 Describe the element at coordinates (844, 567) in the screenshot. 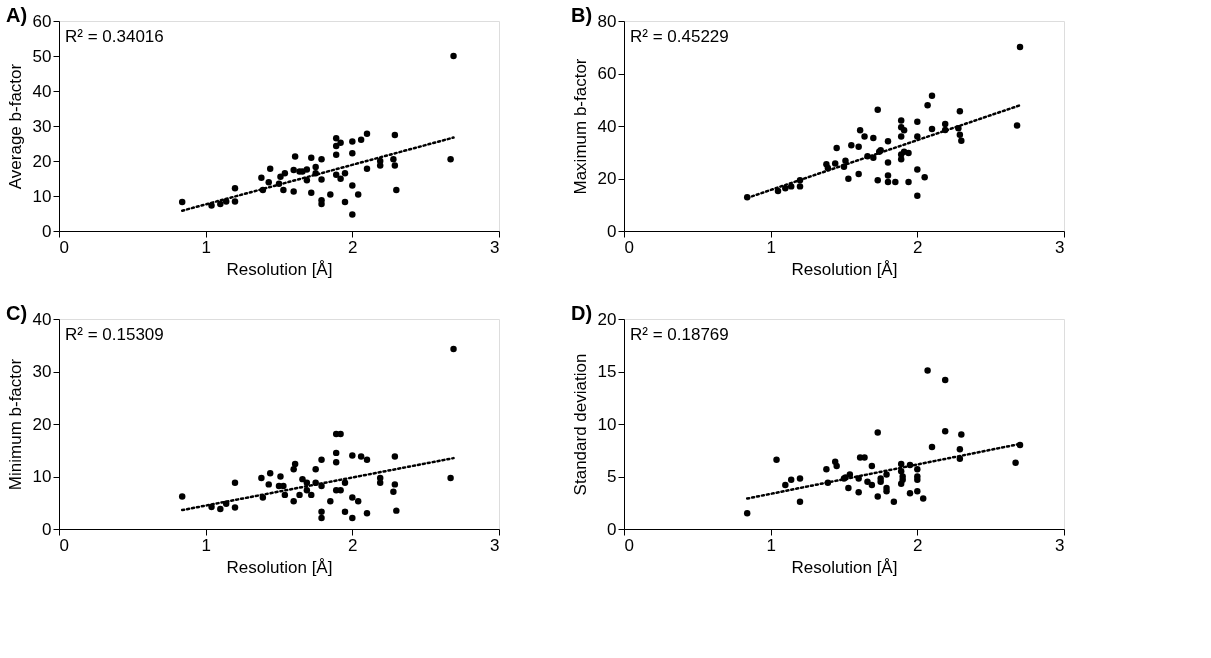

I see `x-axis-title: Resolution [Å]` at that location.